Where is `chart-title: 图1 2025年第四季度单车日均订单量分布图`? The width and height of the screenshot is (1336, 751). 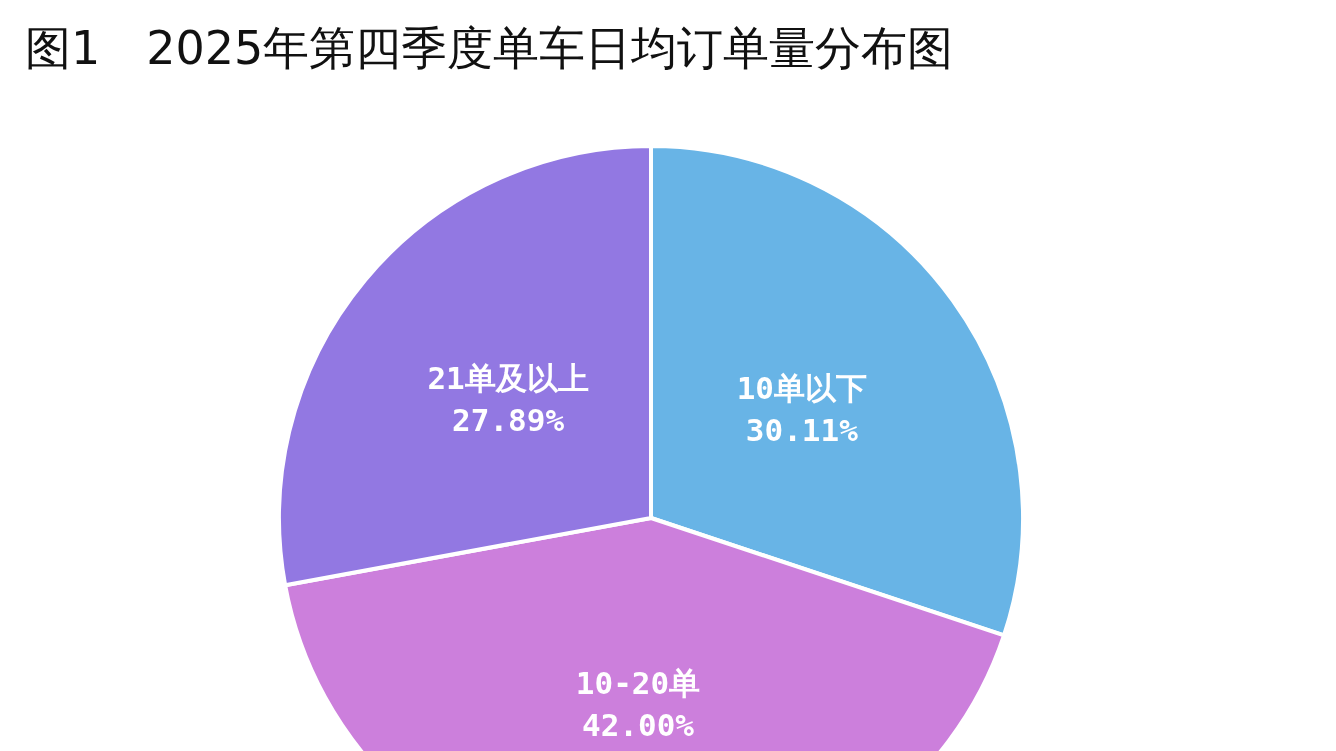 chart-title: 图1 2025年第四季度单车日均订单量分布图 is located at coordinates (489, 48).